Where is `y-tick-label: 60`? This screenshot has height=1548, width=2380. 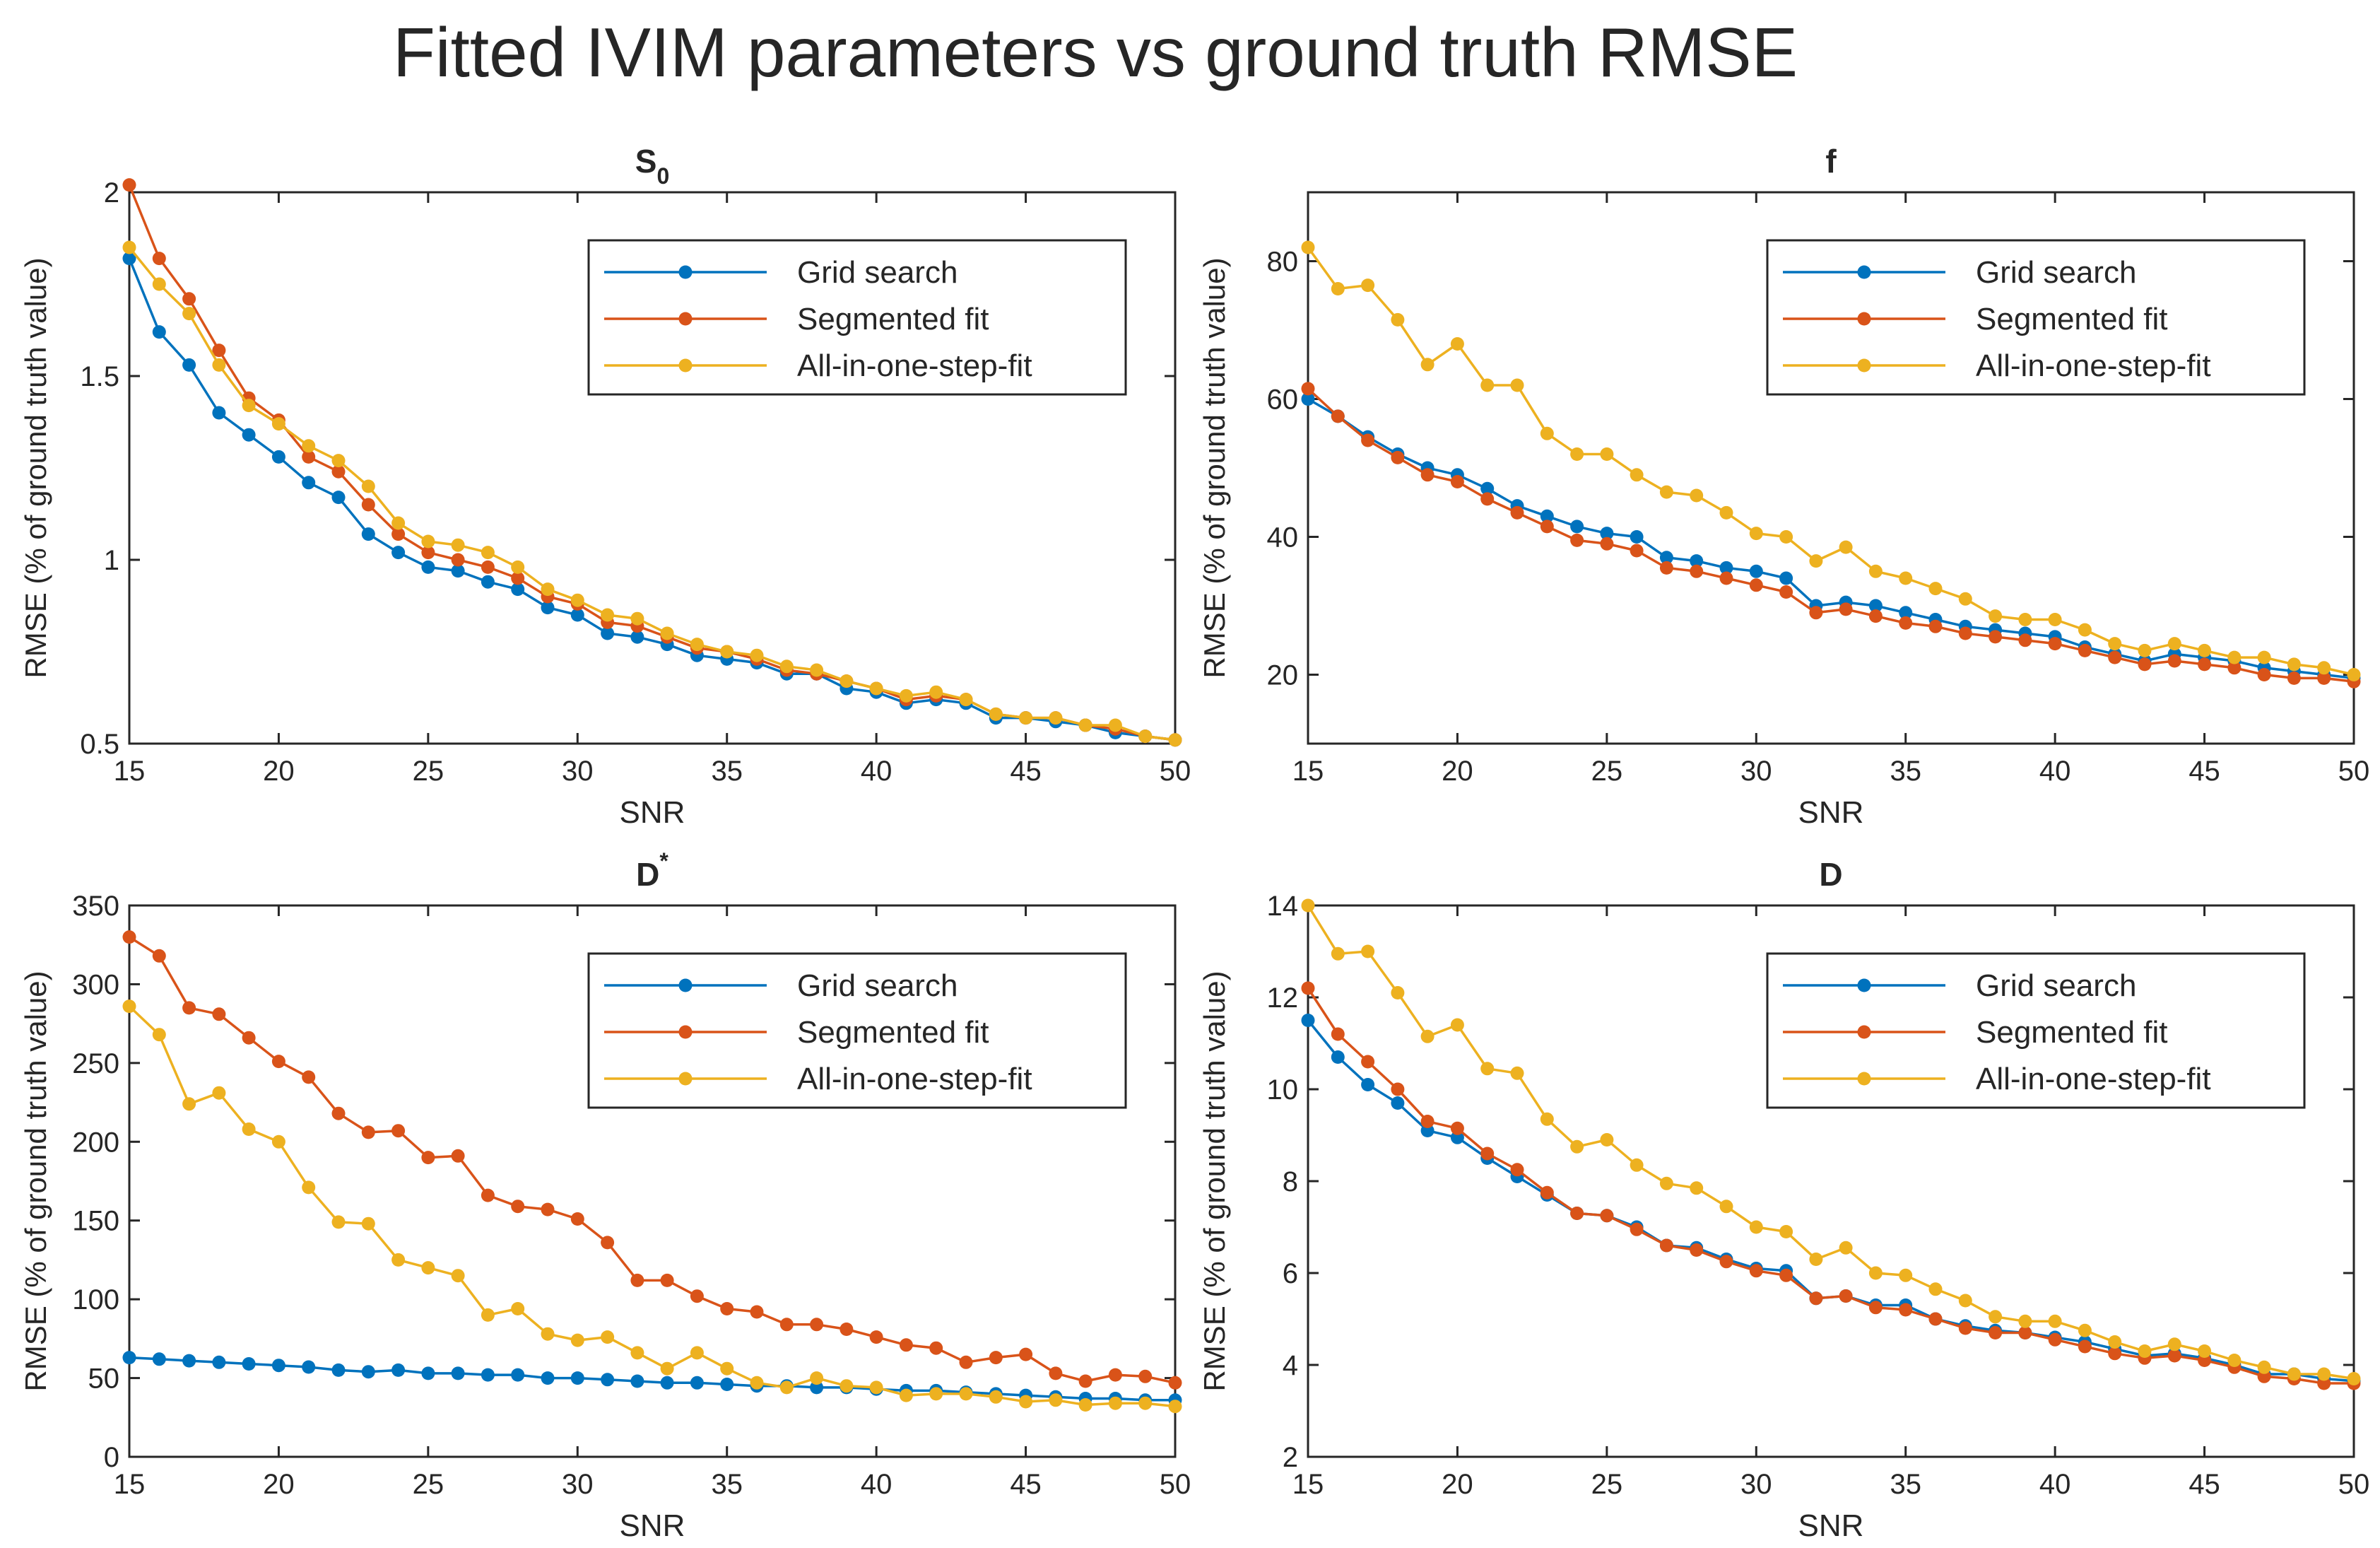 y-tick-label: 60 is located at coordinates (1283, 400).